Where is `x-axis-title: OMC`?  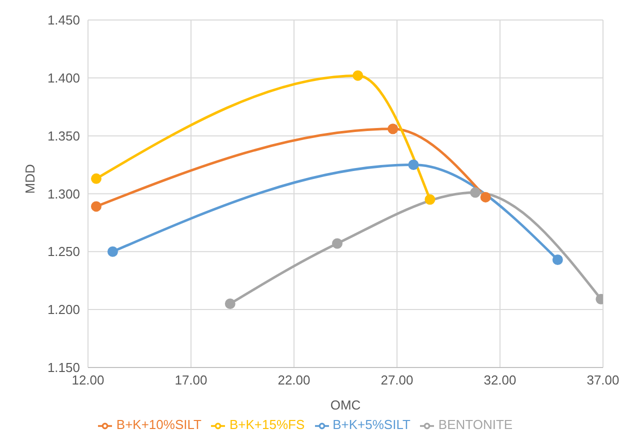 x-axis-title: OMC is located at coordinates (345, 404).